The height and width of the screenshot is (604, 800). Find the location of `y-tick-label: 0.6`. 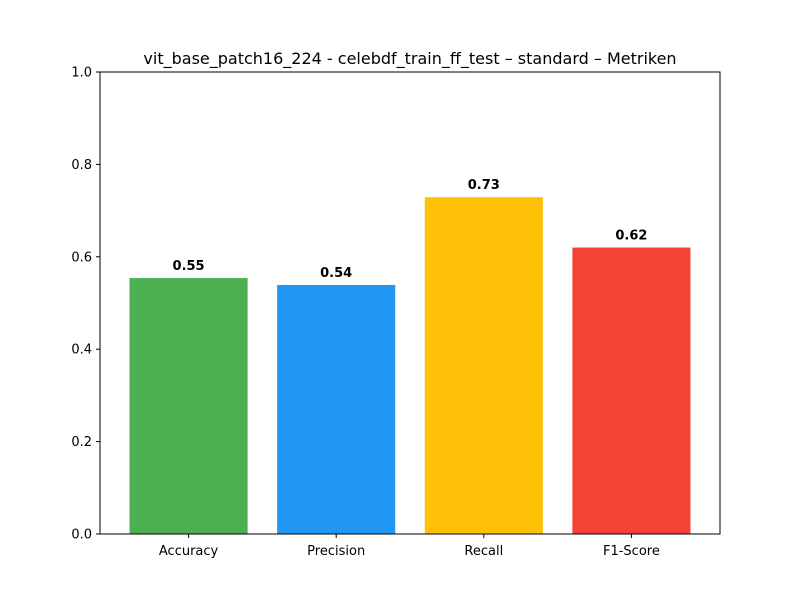

y-tick-label: 0.6 is located at coordinates (81, 257).